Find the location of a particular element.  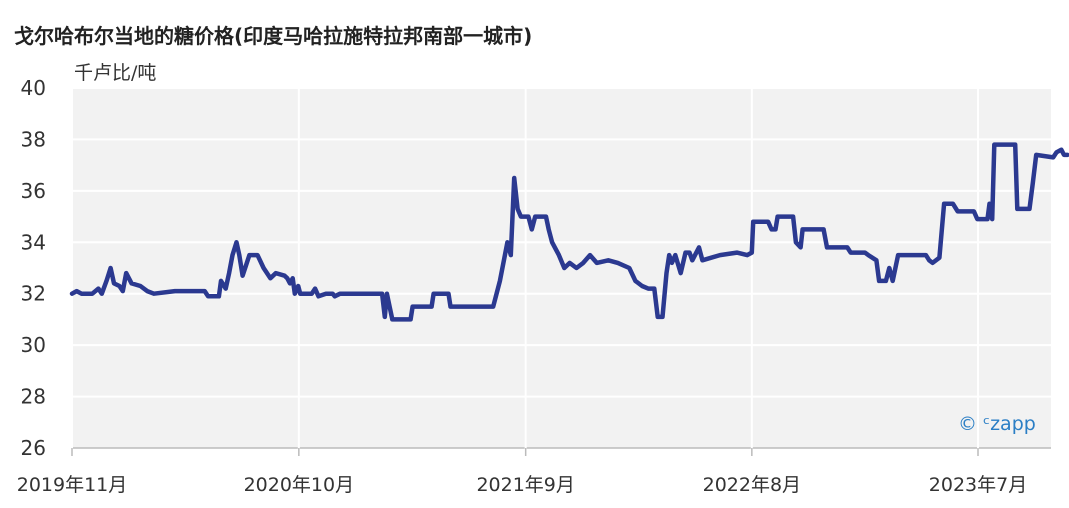

y-axis-unit-label: 千卢比/吨 is located at coordinates (115, 73).